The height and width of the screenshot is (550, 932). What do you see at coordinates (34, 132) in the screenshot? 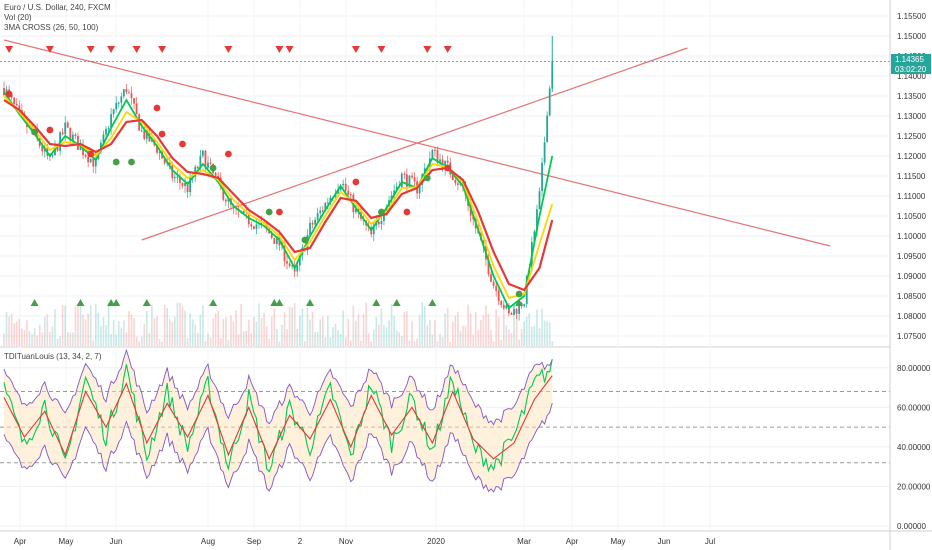
I see `cross-marker` at bounding box center [34, 132].